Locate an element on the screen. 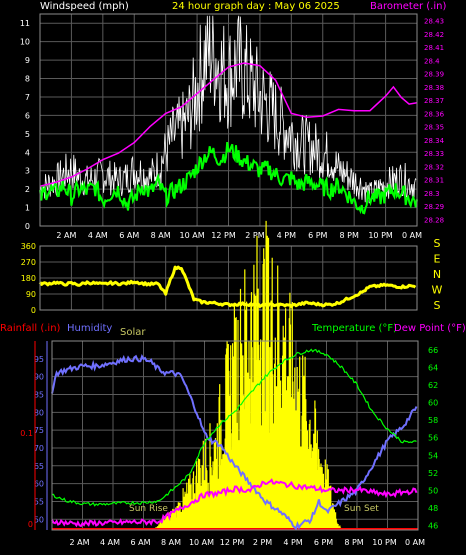 The image size is (466, 555). temperature-tick-label: 58 is located at coordinates (433, 420).